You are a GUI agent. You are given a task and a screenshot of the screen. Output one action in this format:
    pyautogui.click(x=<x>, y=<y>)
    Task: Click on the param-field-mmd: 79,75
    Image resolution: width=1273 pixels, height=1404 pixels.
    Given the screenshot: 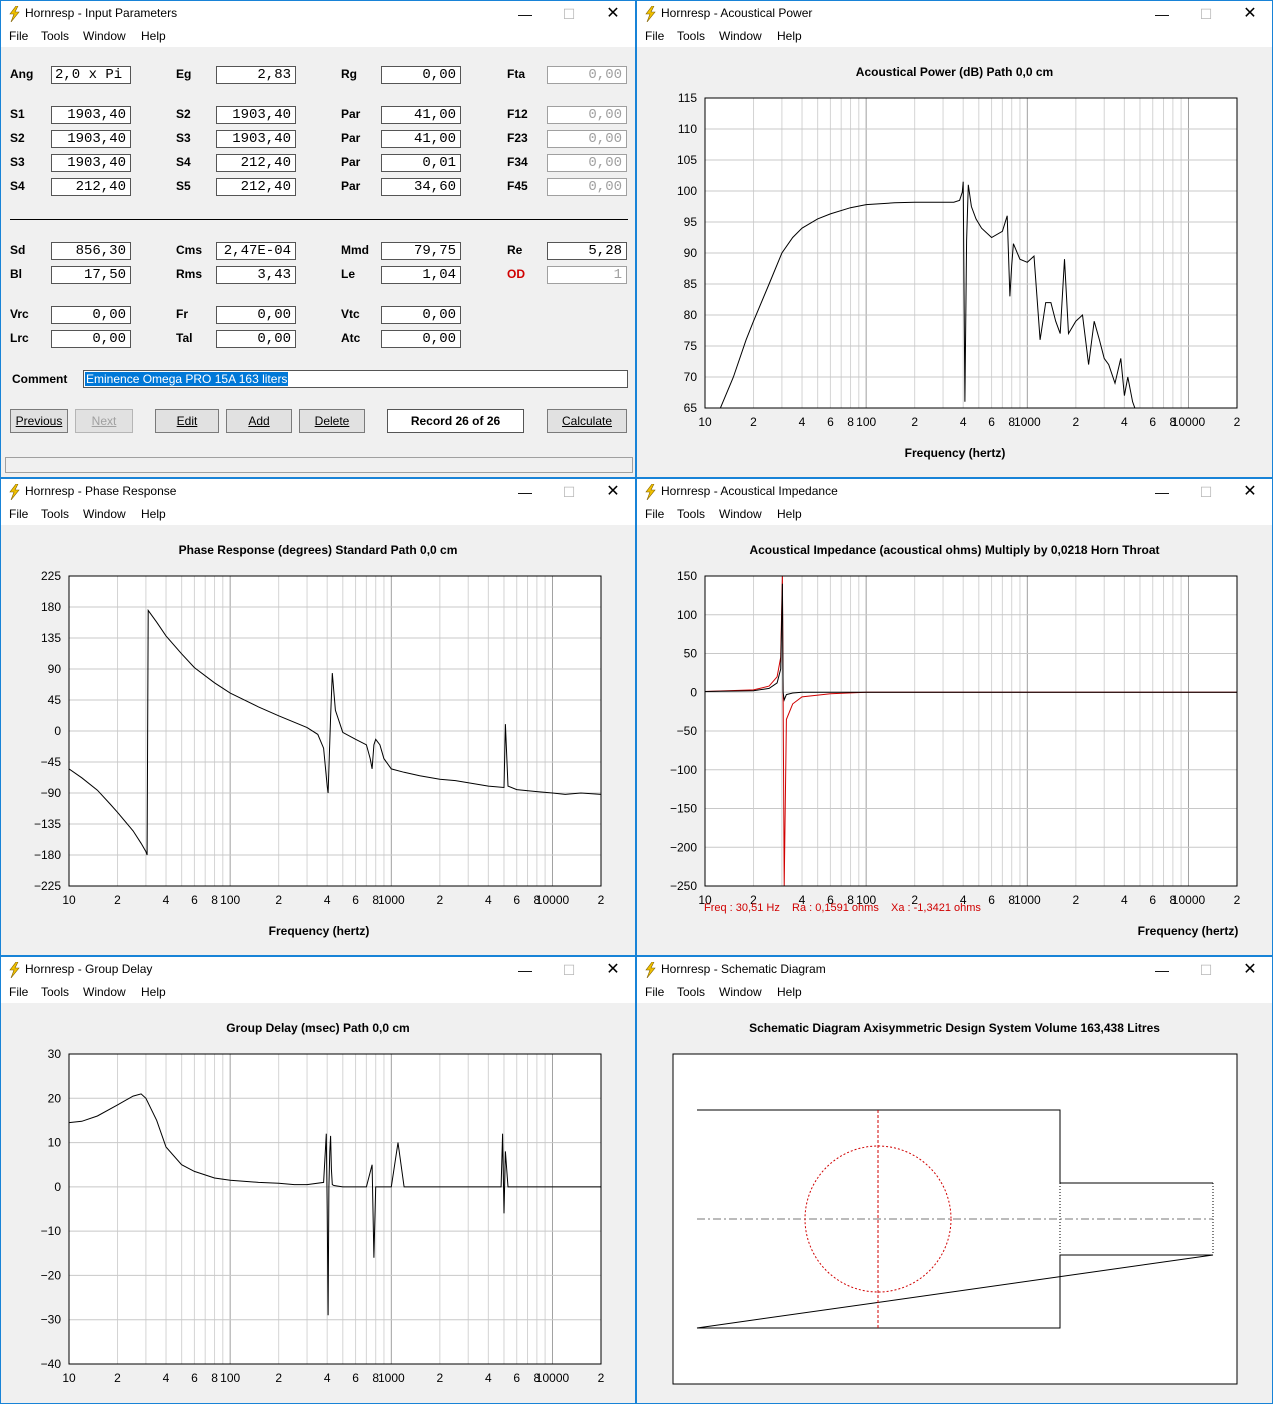 What is the action you would take?
    pyautogui.click(x=421, y=251)
    